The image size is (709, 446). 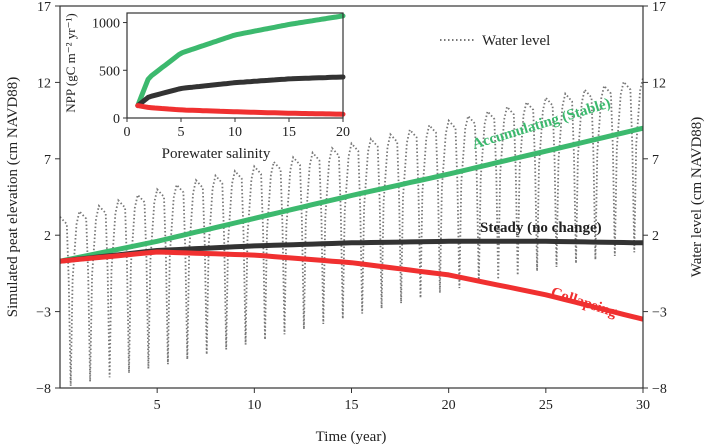 I want to click on y-tick-label: −3, so click(x=43, y=313).